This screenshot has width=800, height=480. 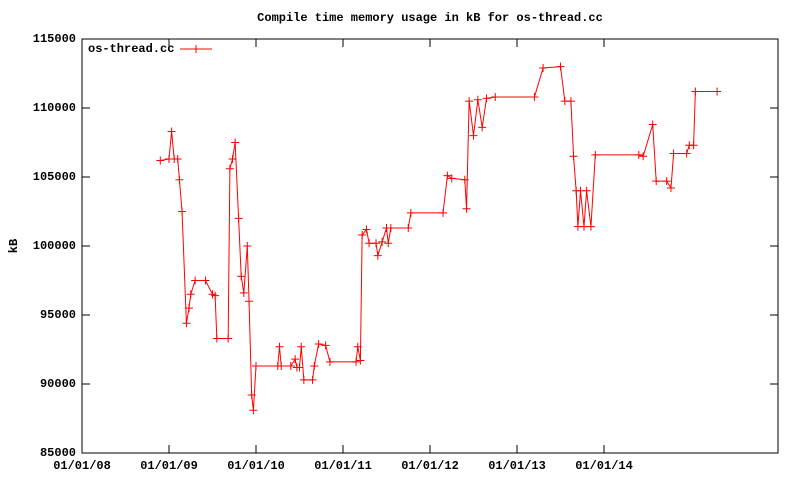 I want to click on x-tick-label: 01/01/12, so click(x=430, y=466).